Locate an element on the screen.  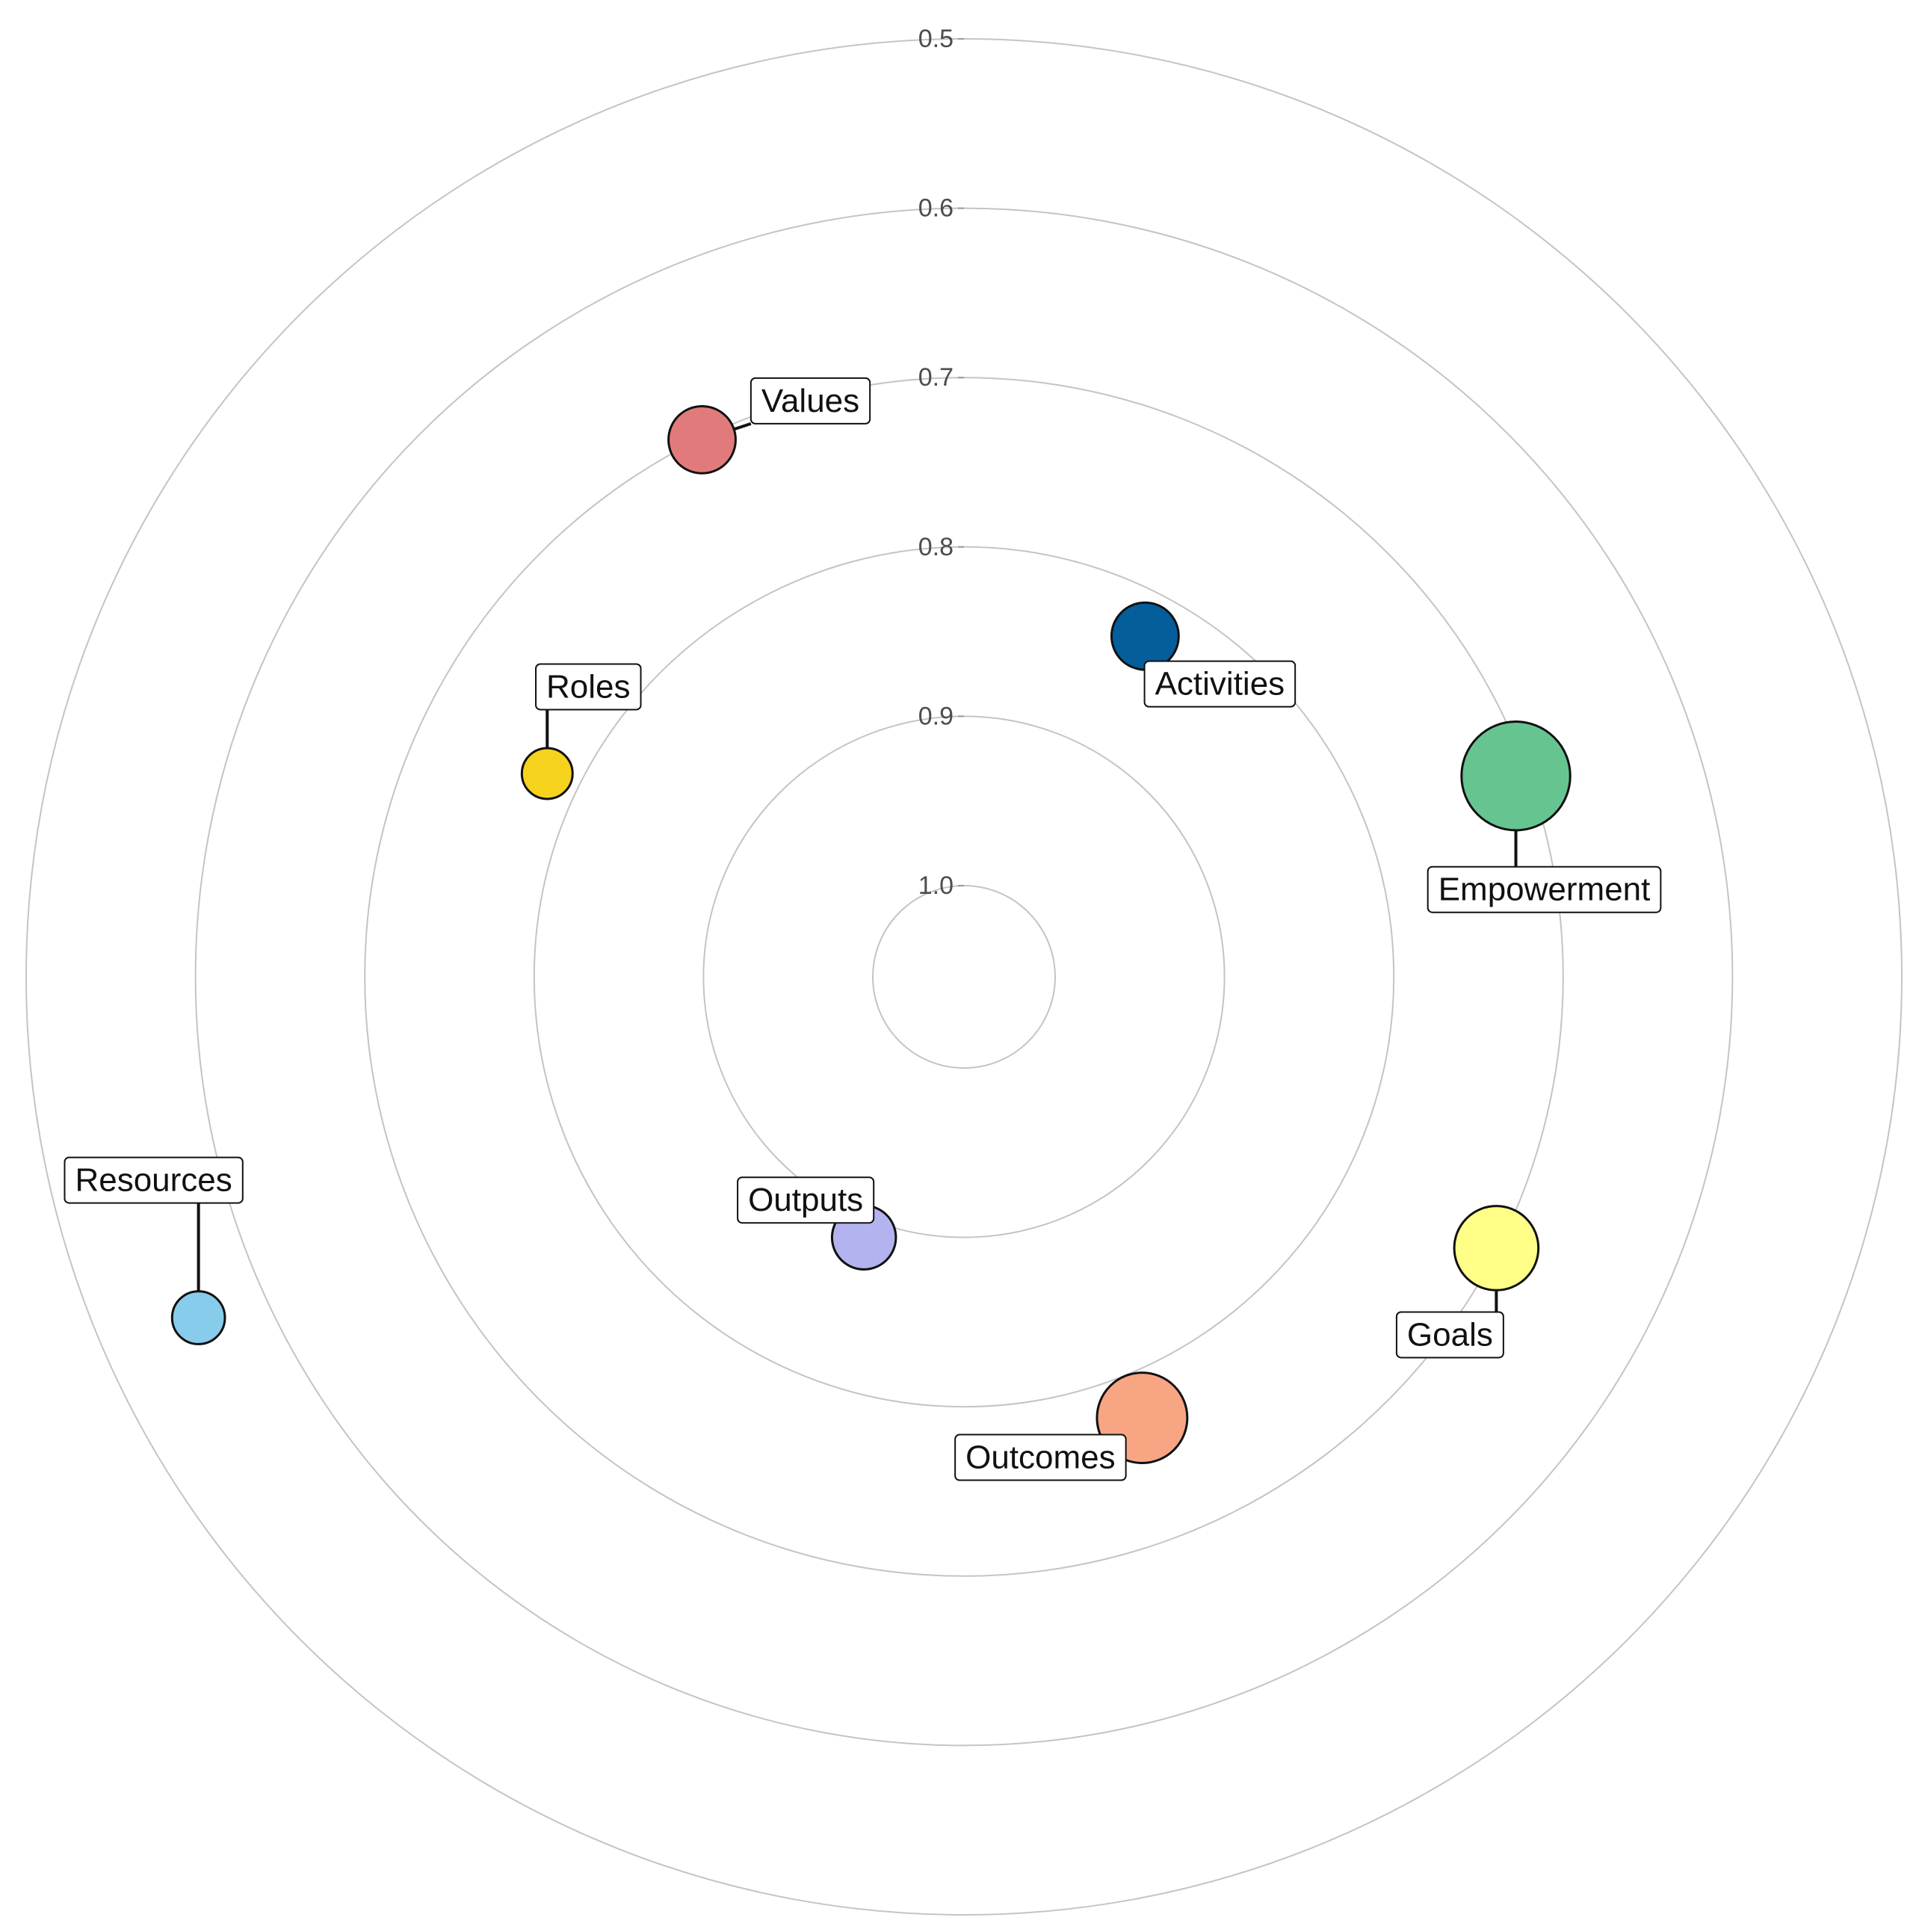
radial-tick-label: 0.6 is located at coordinates (936, 208).